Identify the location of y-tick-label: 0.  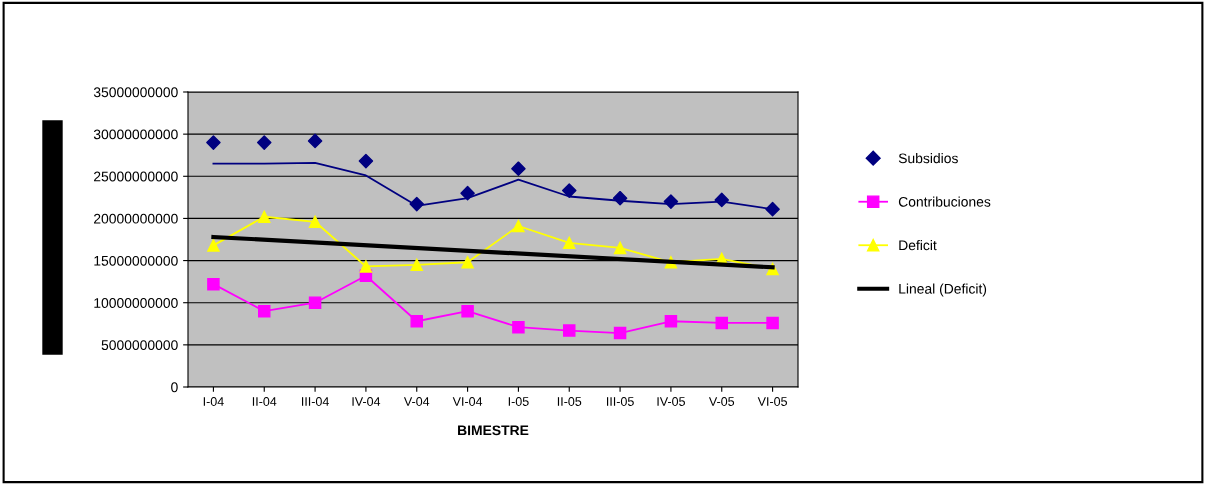
(174, 387).